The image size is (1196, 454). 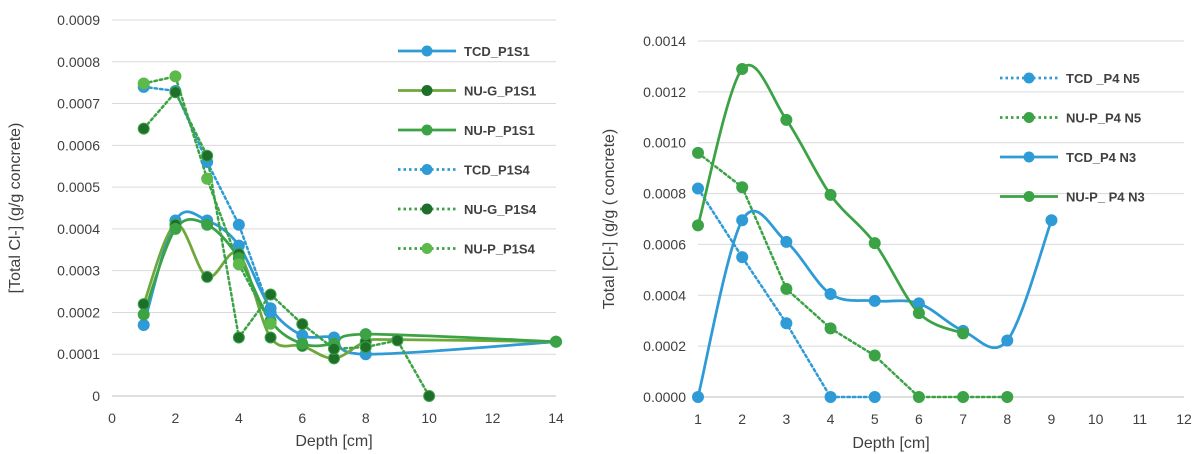 I want to click on x-tick-label: 11, so click(x=1140, y=419).